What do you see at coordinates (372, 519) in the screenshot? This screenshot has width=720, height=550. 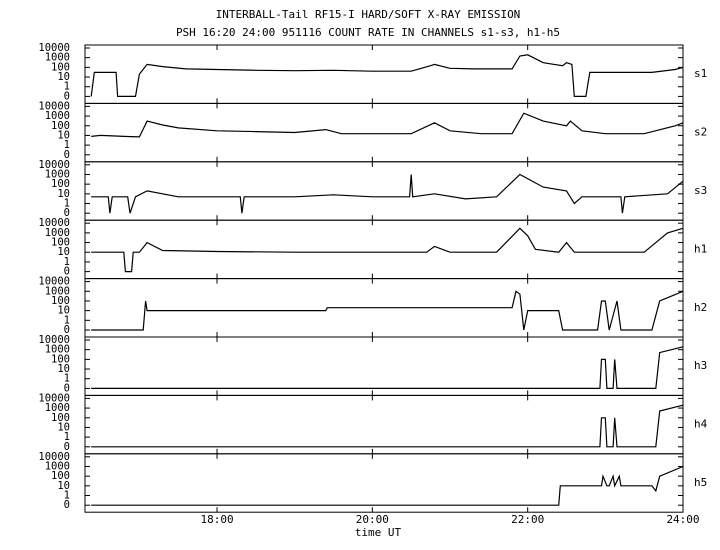 I see `x-tick-label: 20:00` at bounding box center [372, 519].